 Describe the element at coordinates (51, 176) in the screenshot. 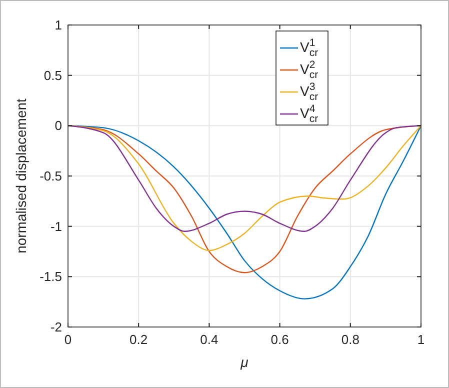

I see `y-tick-label: -0.5` at that location.